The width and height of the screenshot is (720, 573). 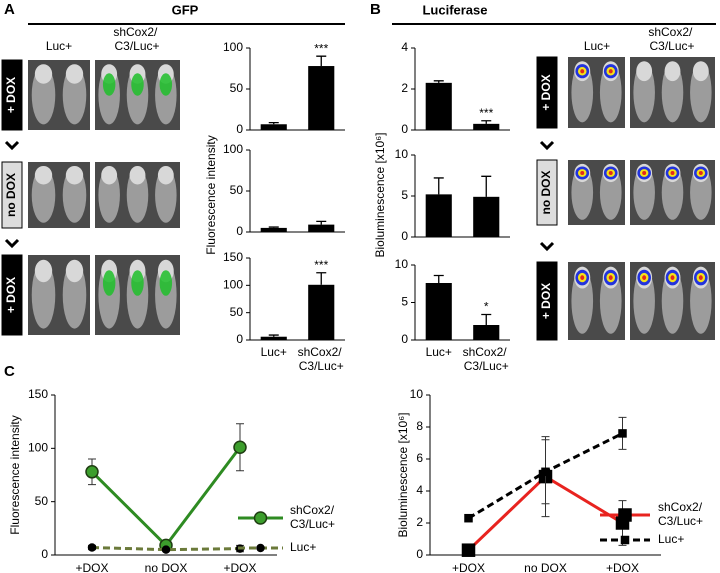 What do you see at coordinates (419, 522) in the screenshot?
I see `y-tick-label: 2` at bounding box center [419, 522].